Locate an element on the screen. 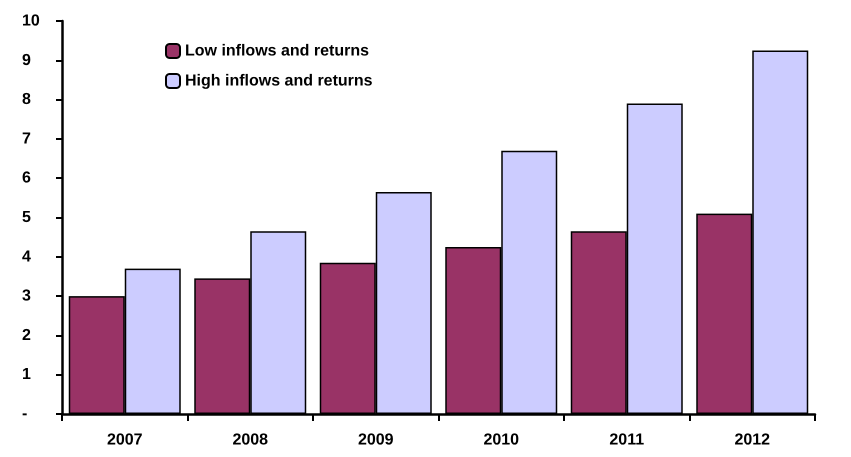 Image resolution: width=851 pixels, height=457 pixels. y-tick-label: 3 is located at coordinates (26, 296).